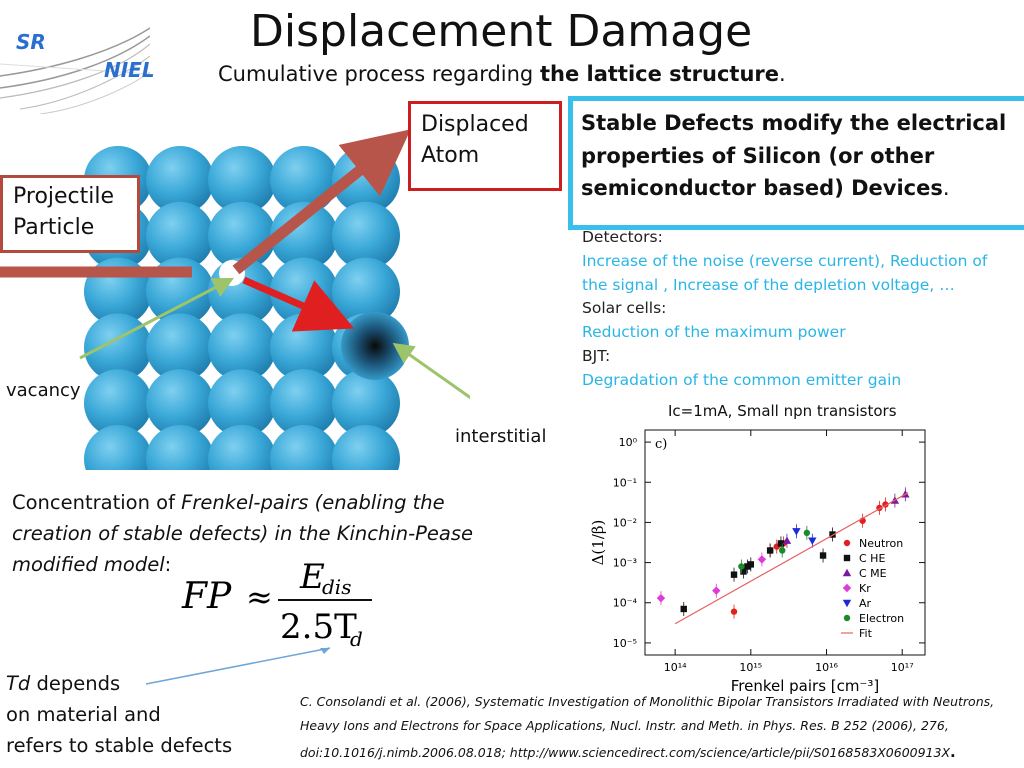 This screenshot has height=768, width=1024. What do you see at coordinates (675, 667) in the screenshot?
I see `x-tick-label: 10¹⁴` at bounding box center [675, 667].